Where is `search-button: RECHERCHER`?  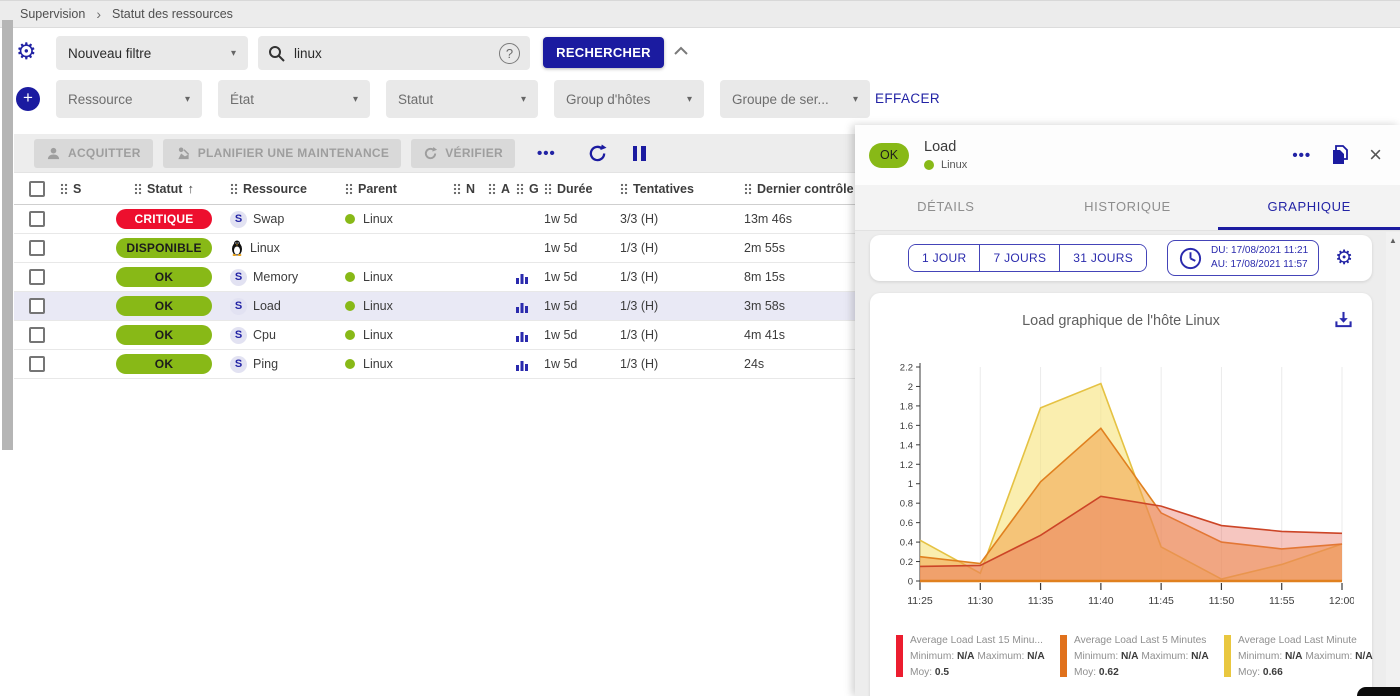
search-button: RECHERCHER is located at coordinates (603, 52).